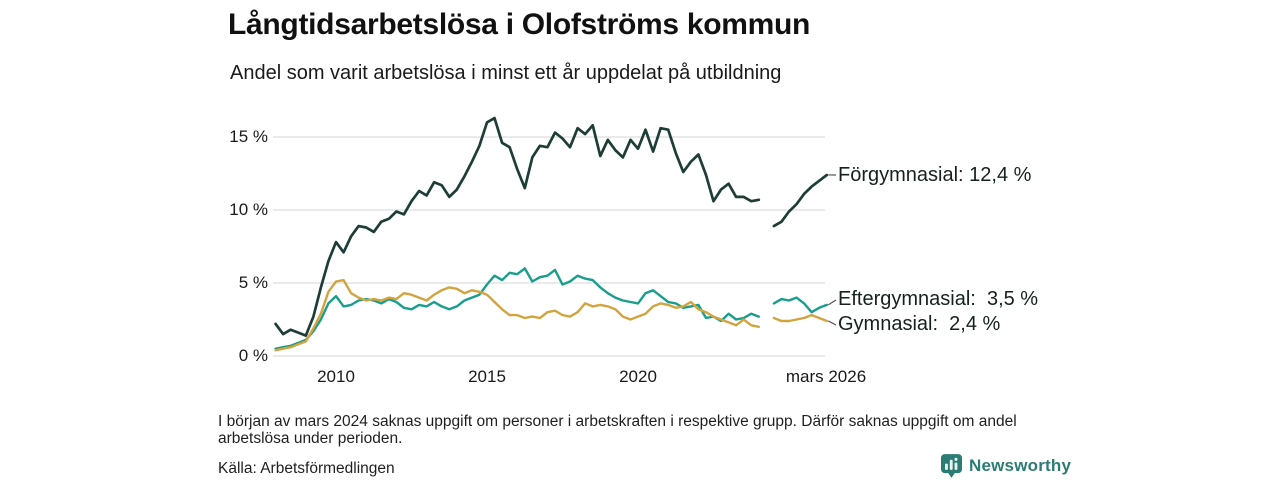  I want to click on x-axis-tick-label: 2020, so click(638, 376).